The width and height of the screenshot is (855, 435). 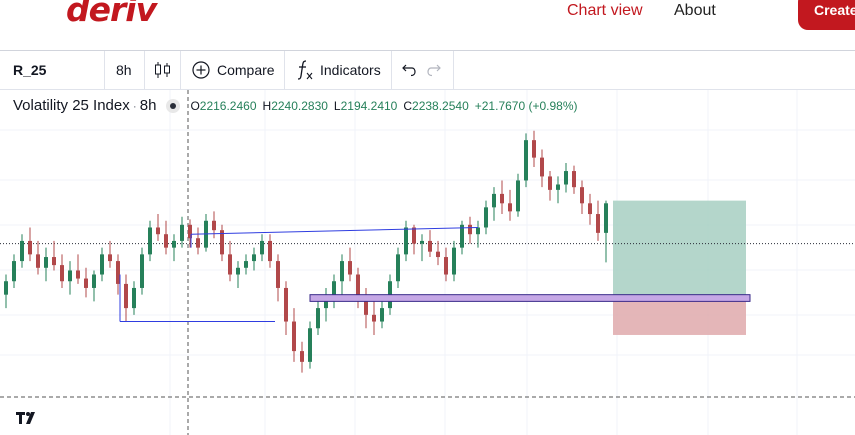 What do you see at coordinates (679, 247) in the screenshot?
I see `profit-zone` at bounding box center [679, 247].